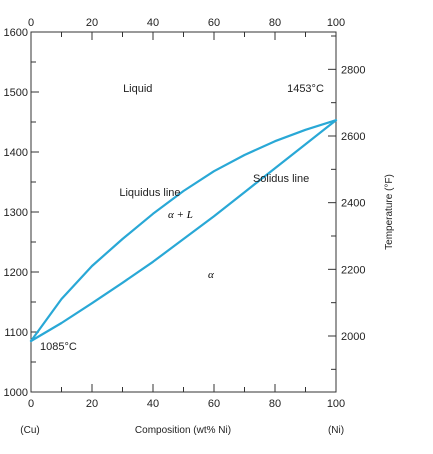  What do you see at coordinates (353, 137) in the screenshot?
I see `y-tick-label-right: 2600` at bounding box center [353, 137].